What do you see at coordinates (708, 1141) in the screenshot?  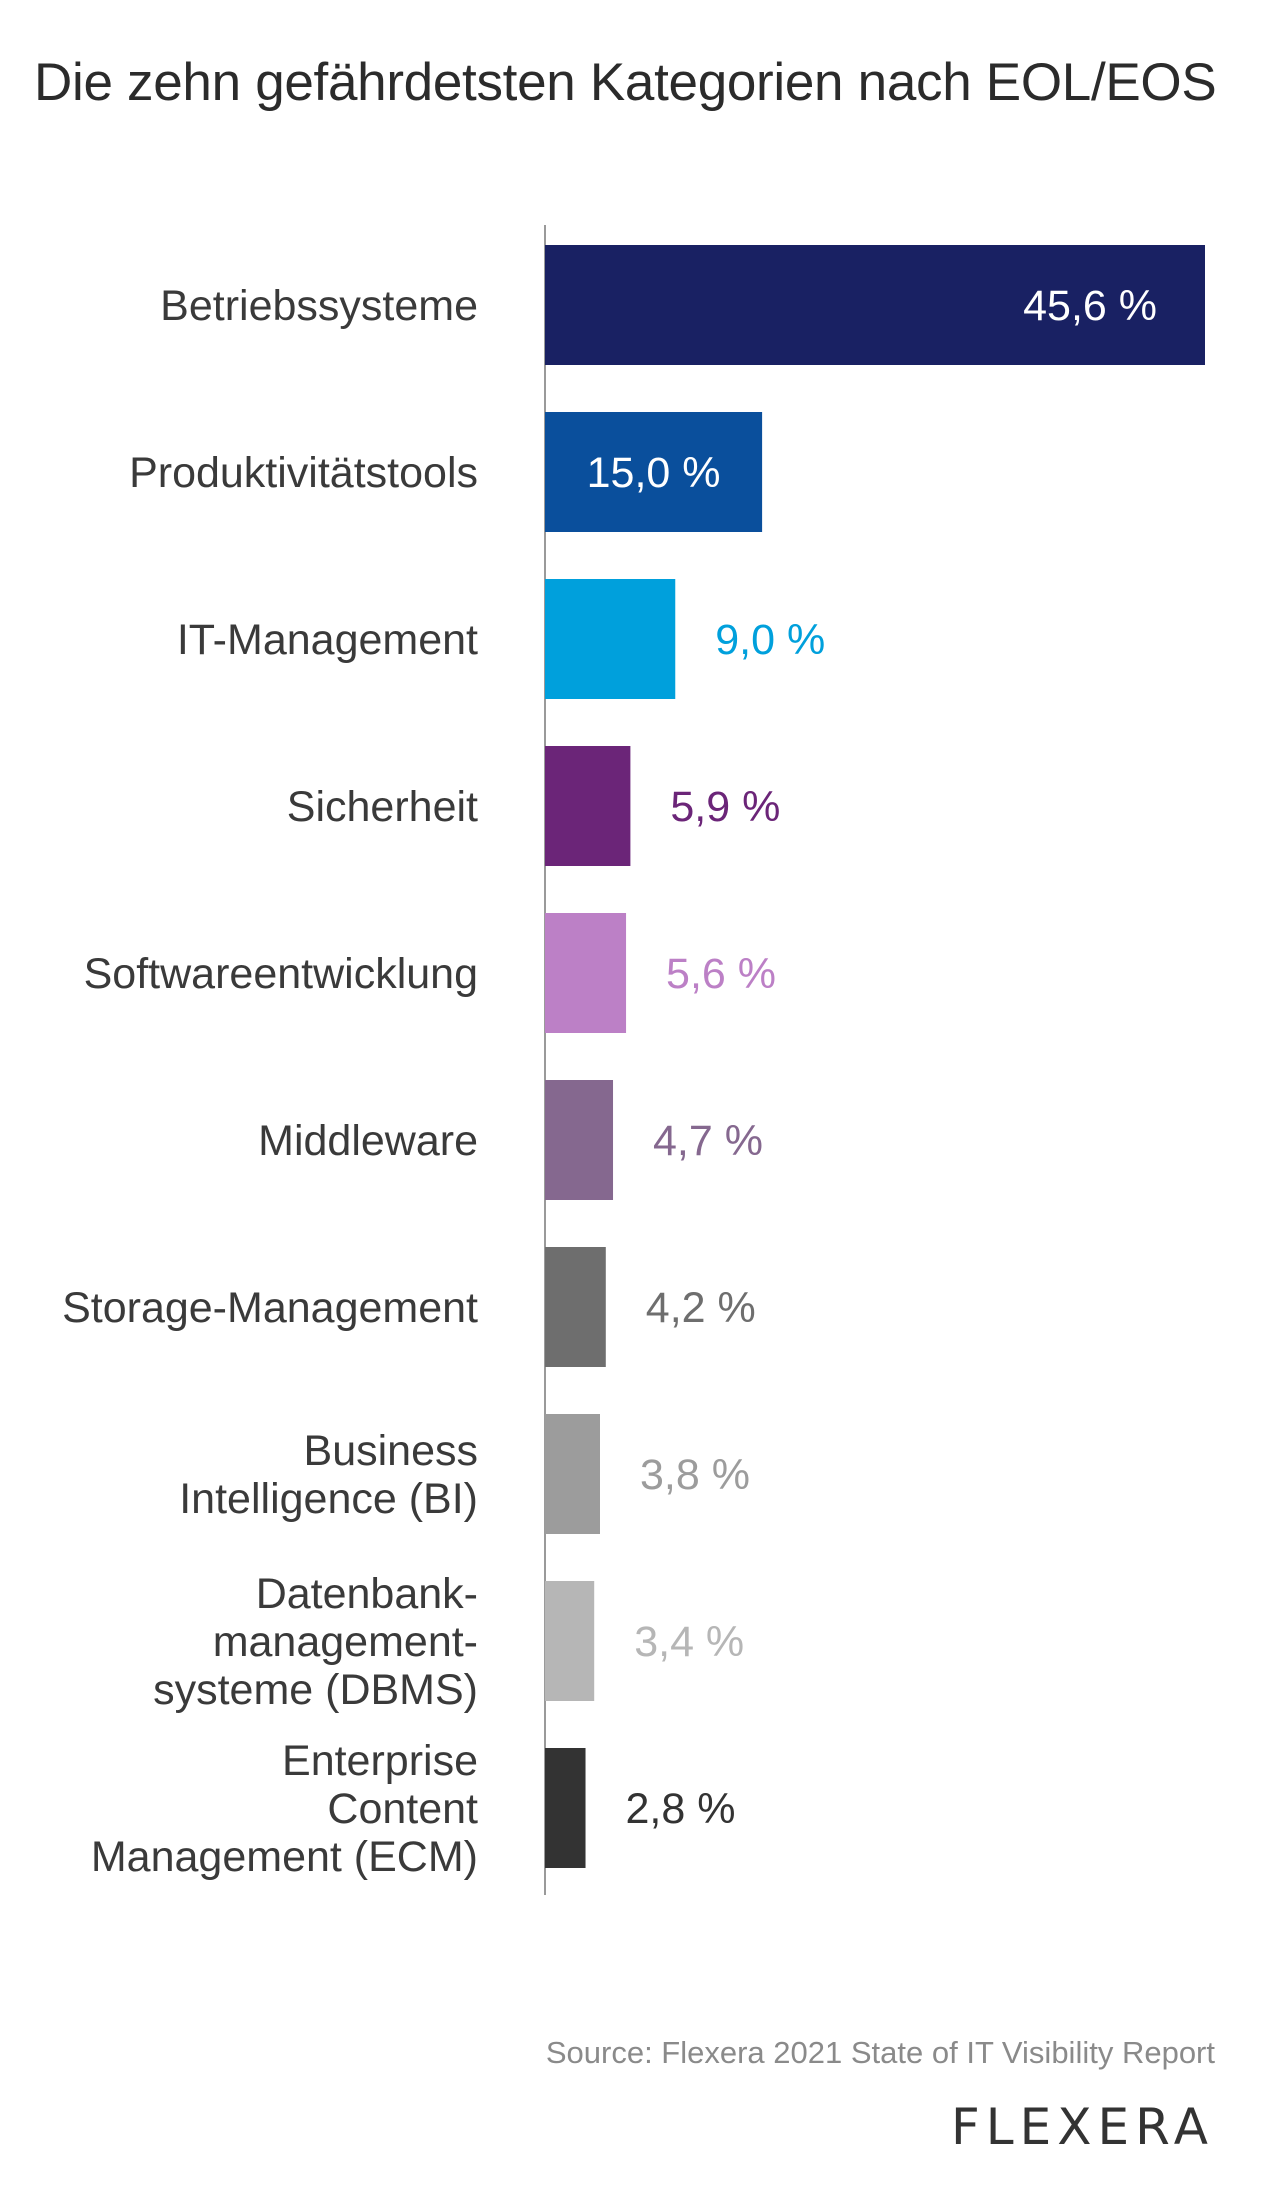 I see `value-label: 4,7 %` at bounding box center [708, 1141].